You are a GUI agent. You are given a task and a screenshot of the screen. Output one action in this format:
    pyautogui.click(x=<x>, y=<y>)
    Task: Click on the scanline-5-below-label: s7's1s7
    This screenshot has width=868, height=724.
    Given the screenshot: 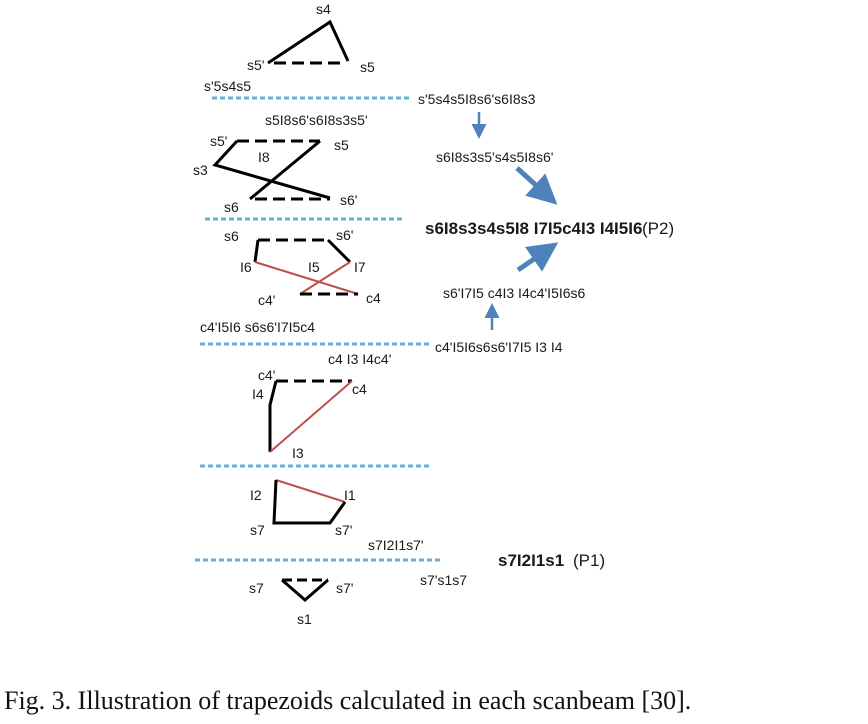 What is the action you would take?
    pyautogui.click(x=443, y=580)
    